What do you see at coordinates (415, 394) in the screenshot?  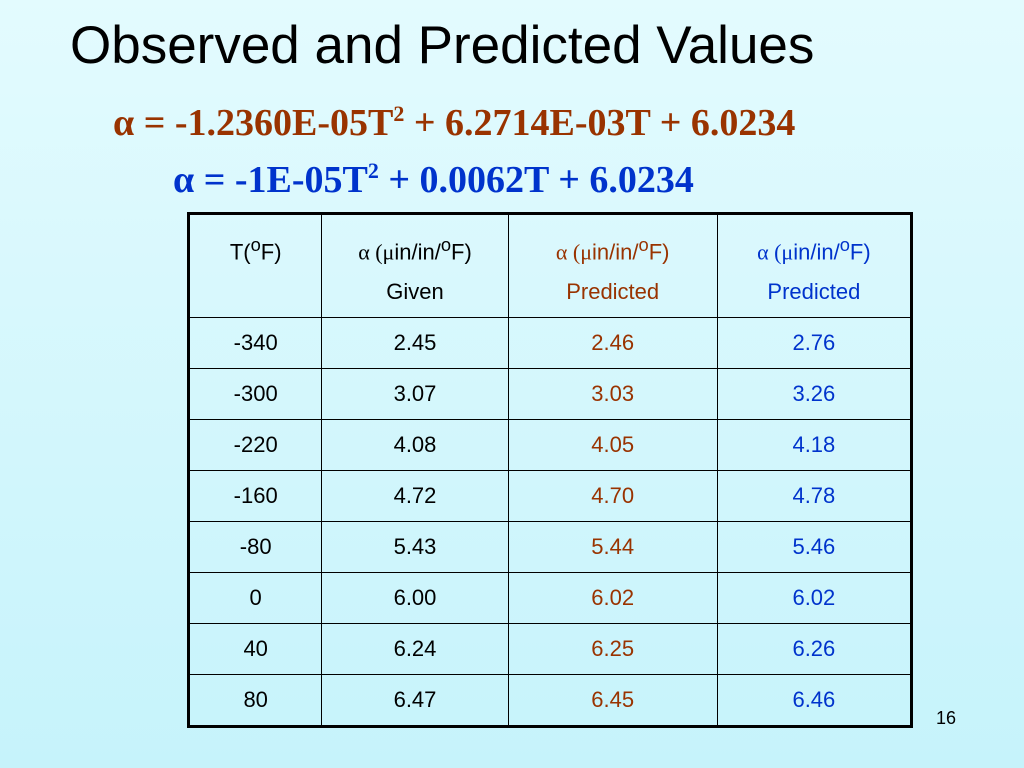 I see `cell-given: 3.07` at bounding box center [415, 394].